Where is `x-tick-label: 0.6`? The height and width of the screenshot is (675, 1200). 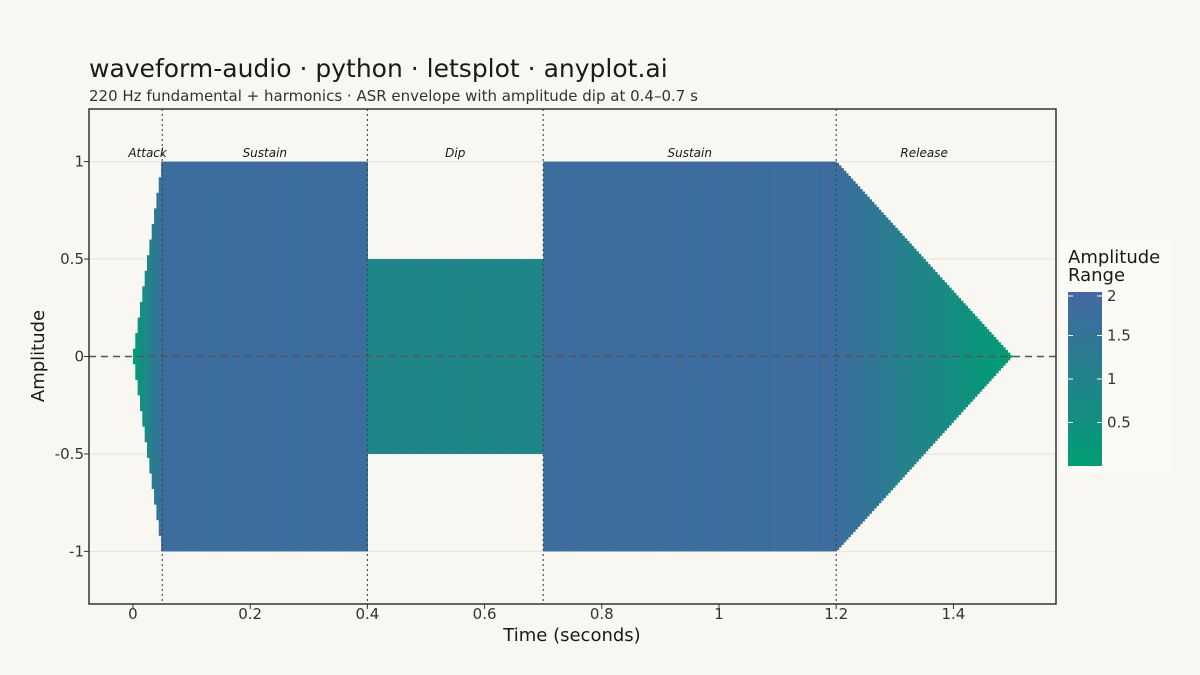
x-tick-label: 0.6 is located at coordinates (485, 614).